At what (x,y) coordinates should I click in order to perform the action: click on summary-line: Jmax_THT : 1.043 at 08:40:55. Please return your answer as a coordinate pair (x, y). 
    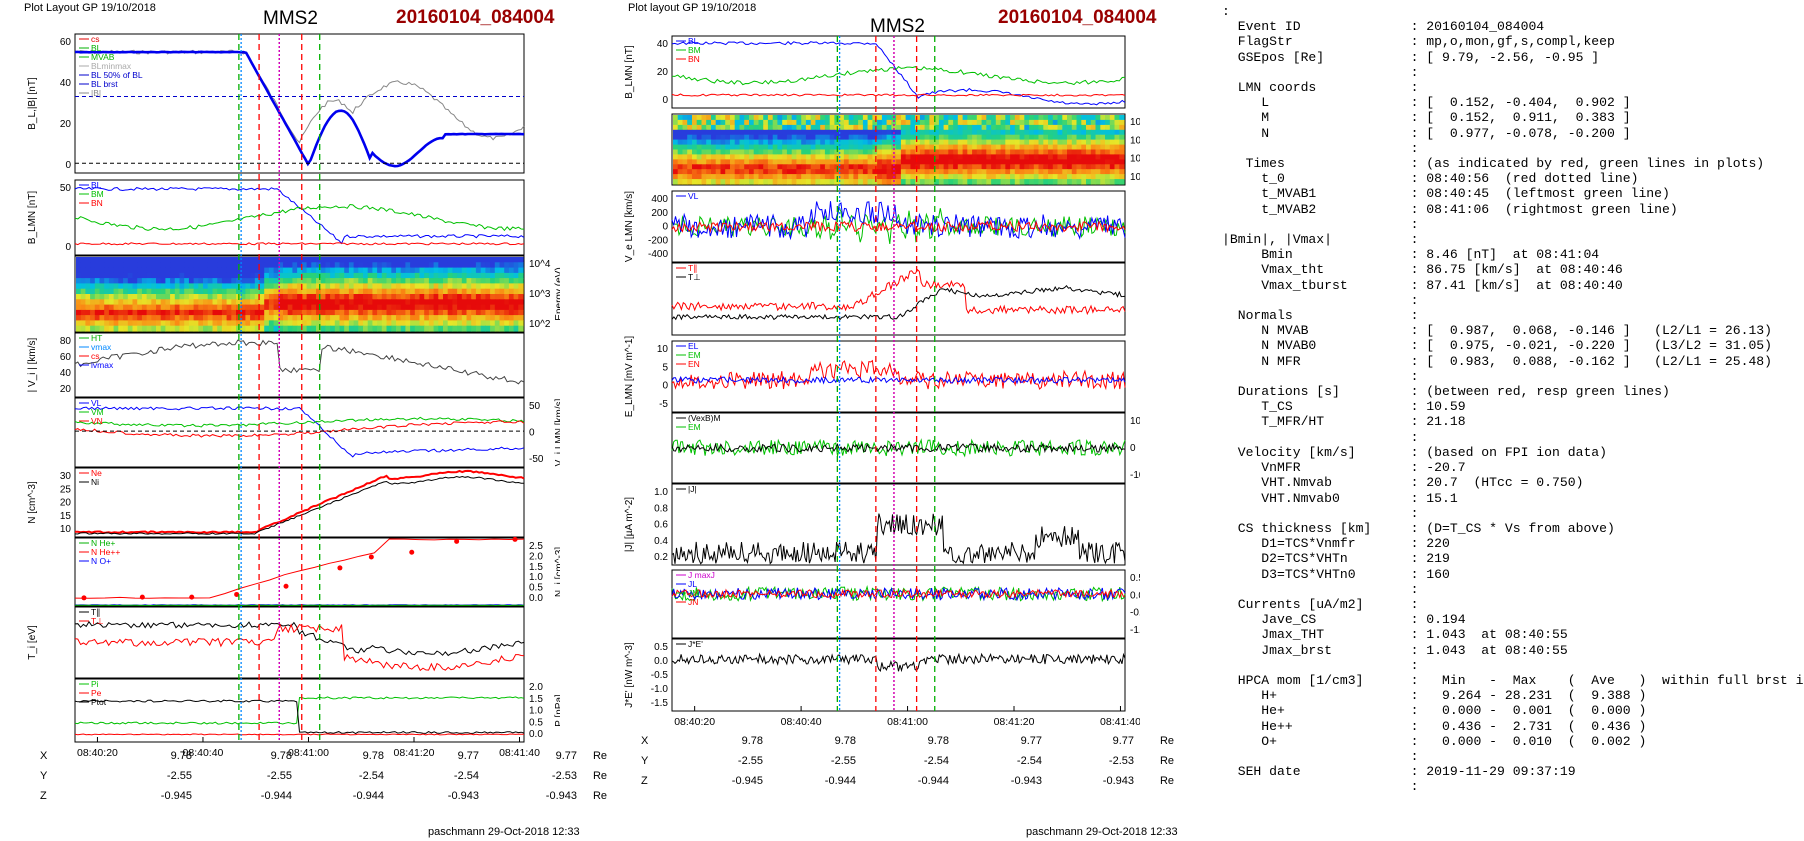
    Looking at the image, I should click on (1395, 635).